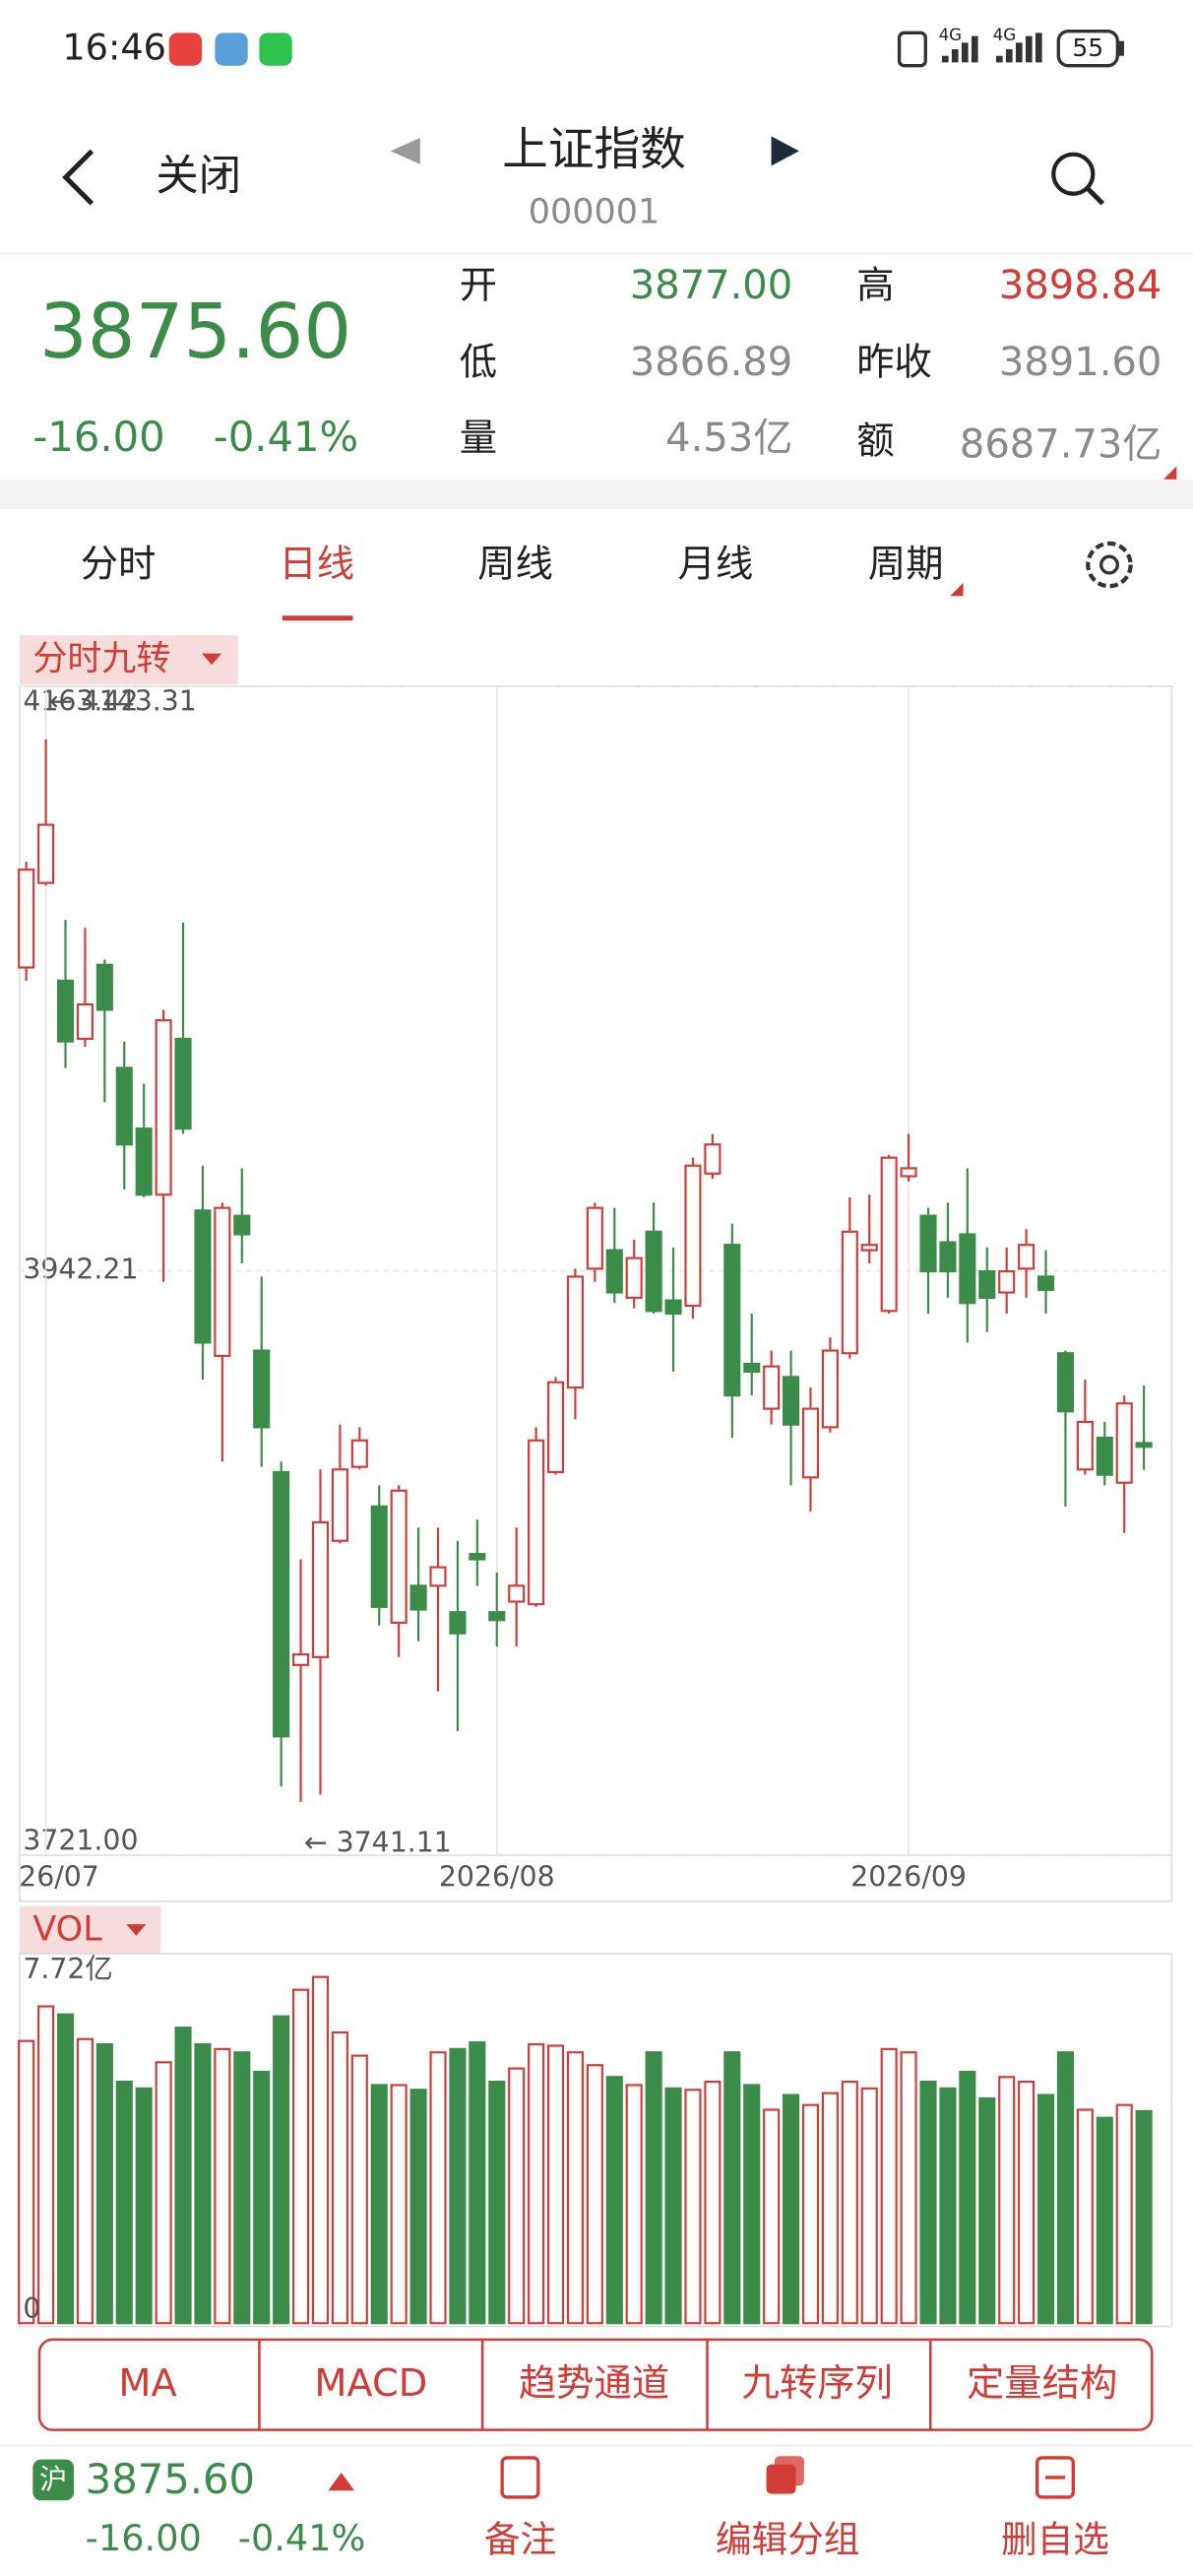 The image size is (1193, 2576). What do you see at coordinates (59, 1876) in the screenshot?
I see `x-tick-label: 26/07` at bounding box center [59, 1876].